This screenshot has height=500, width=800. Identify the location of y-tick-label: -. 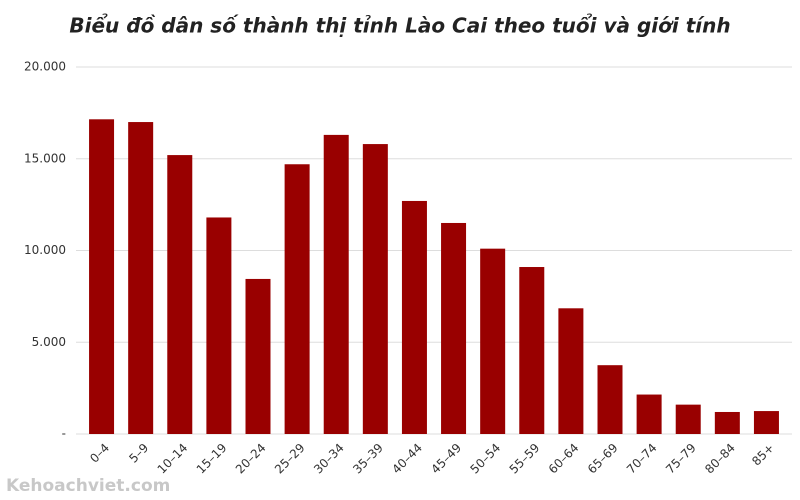
(64, 434).